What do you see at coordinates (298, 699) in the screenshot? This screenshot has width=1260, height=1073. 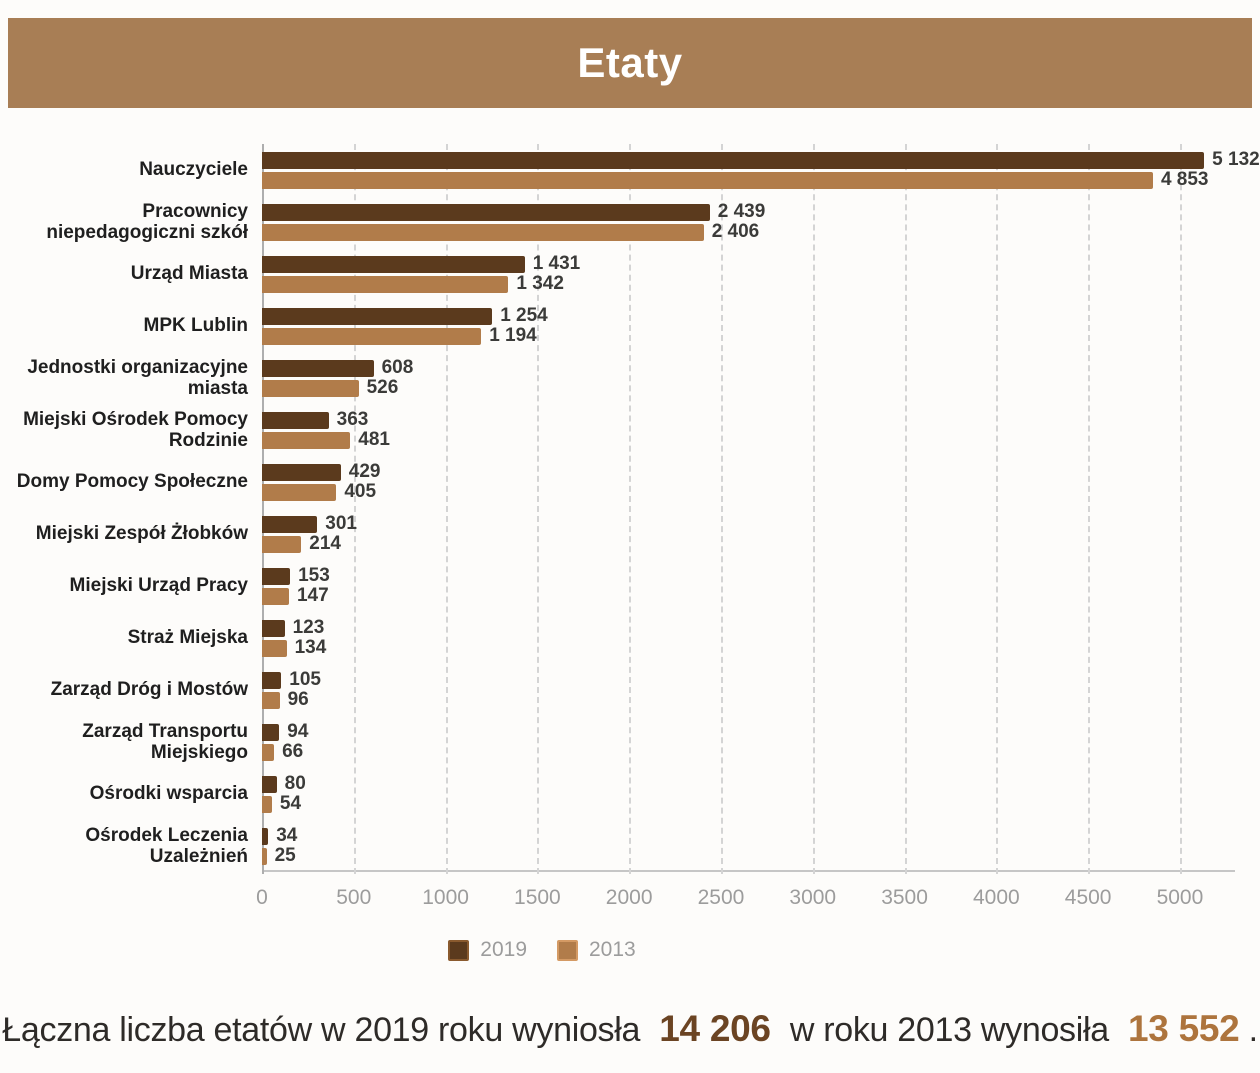 I see `value-label-2013: 96` at bounding box center [298, 699].